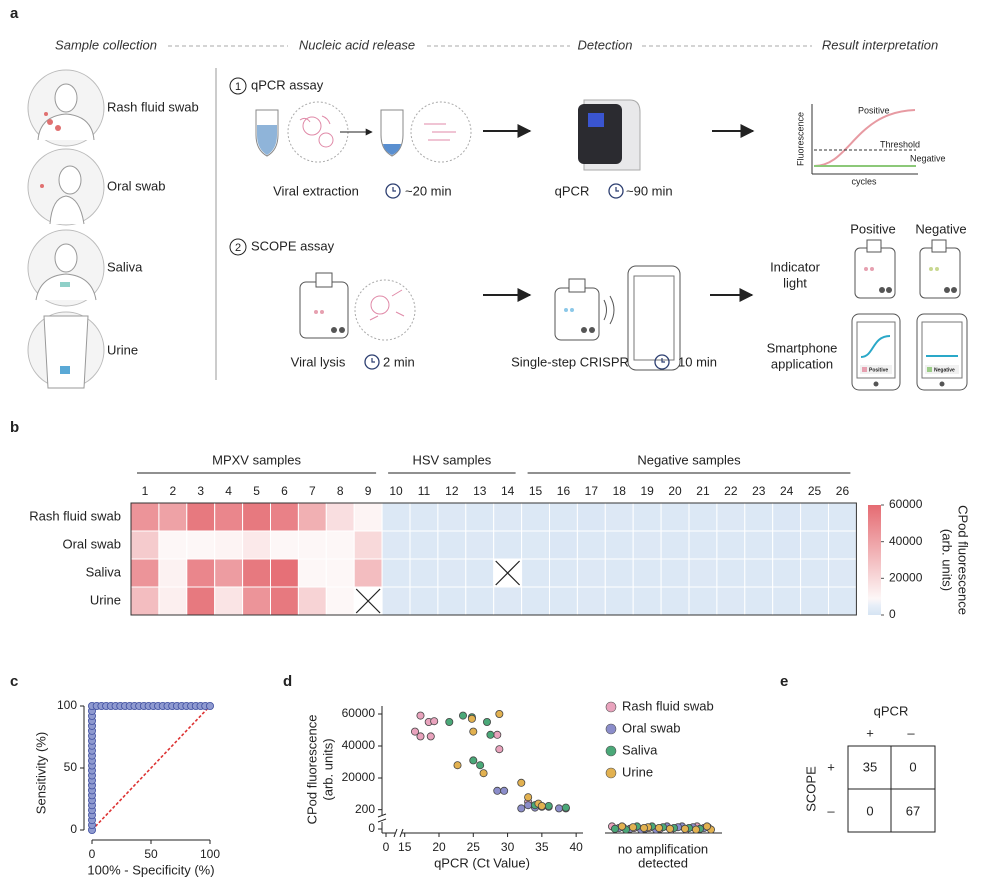  I want to click on column-header: +, so click(870, 732).